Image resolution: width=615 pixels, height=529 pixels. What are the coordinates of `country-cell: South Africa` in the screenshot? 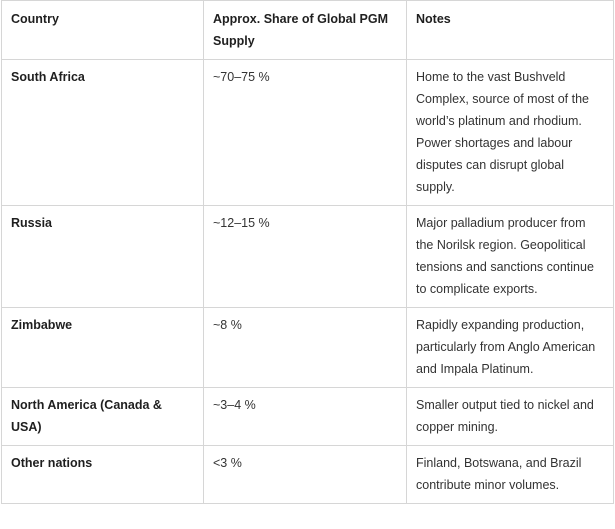 It's located at (102, 132).